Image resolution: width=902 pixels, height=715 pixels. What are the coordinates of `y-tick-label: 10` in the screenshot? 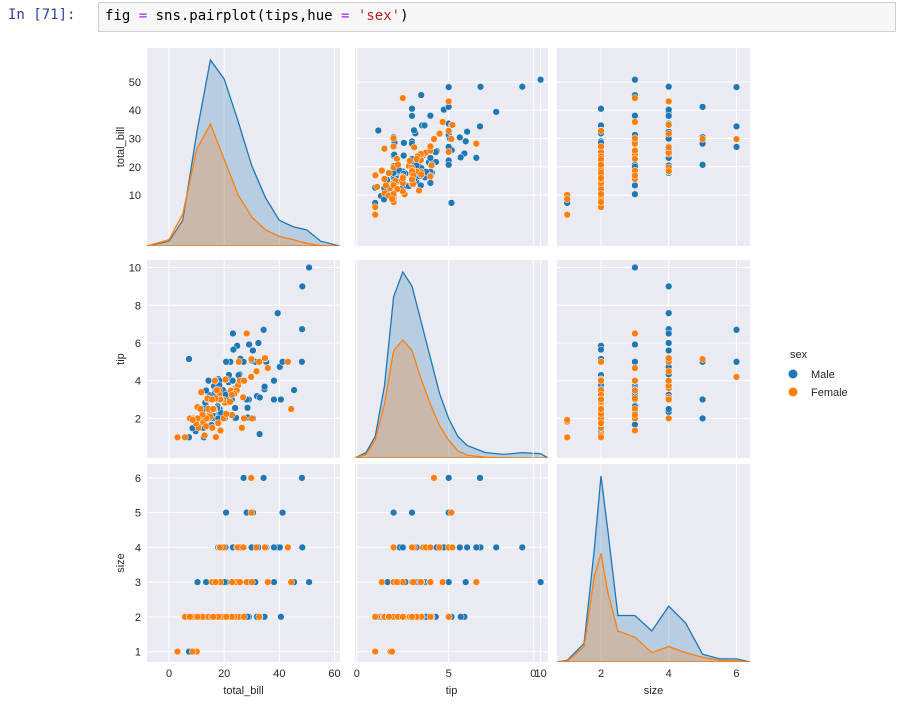 It's located at (135, 269).